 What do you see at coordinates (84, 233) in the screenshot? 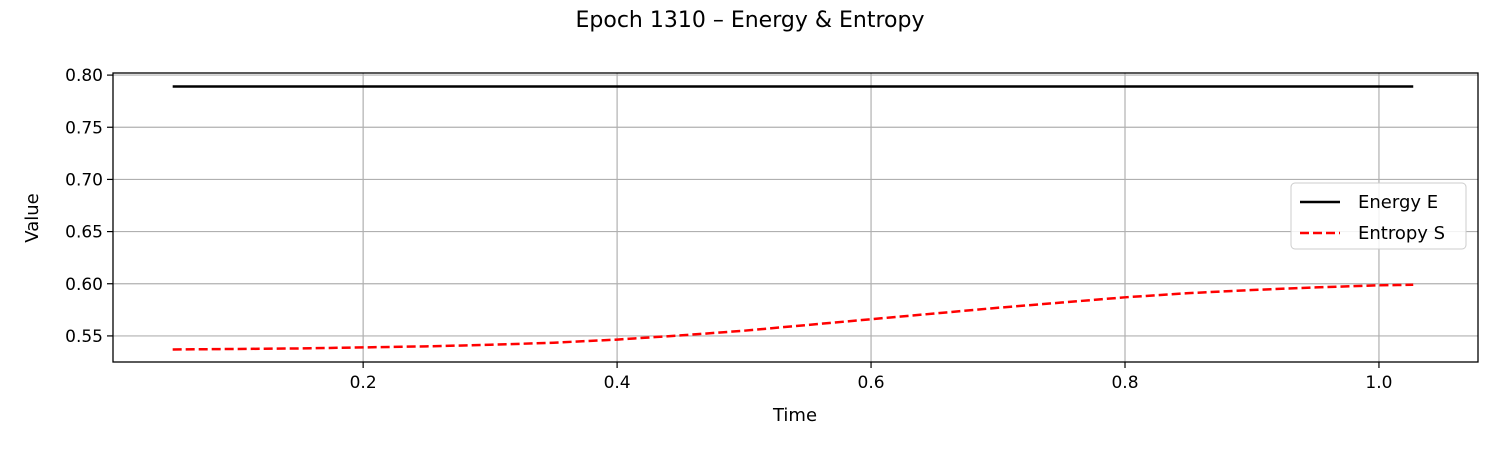
I see `y-tick-label: 0.65` at bounding box center [84, 233].